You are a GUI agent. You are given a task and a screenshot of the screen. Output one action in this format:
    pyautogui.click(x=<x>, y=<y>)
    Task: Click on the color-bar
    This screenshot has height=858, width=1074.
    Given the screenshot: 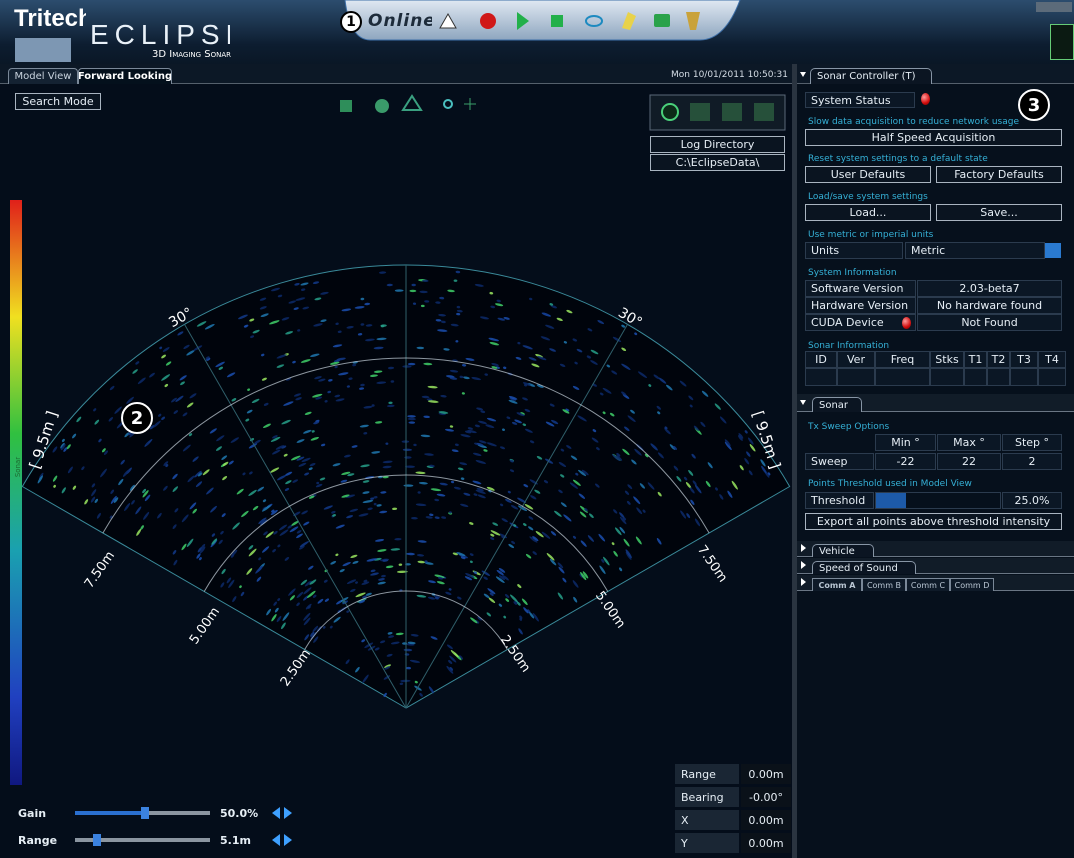 What is the action you would take?
    pyautogui.click(x=16, y=492)
    